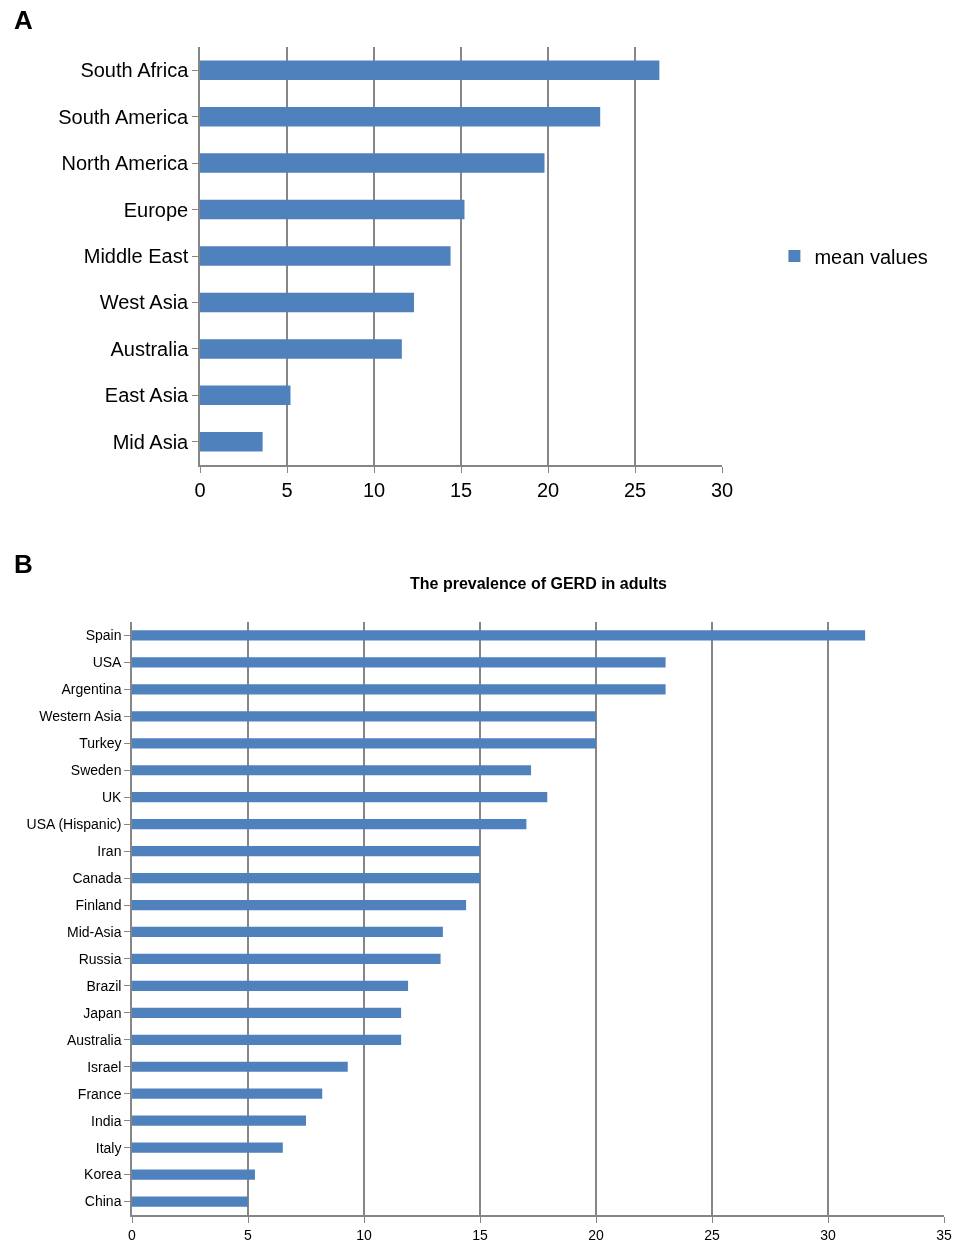 This screenshot has width=968, height=1254. What do you see at coordinates (91, 689) in the screenshot?
I see `y-tick-label: Argentina` at bounding box center [91, 689].